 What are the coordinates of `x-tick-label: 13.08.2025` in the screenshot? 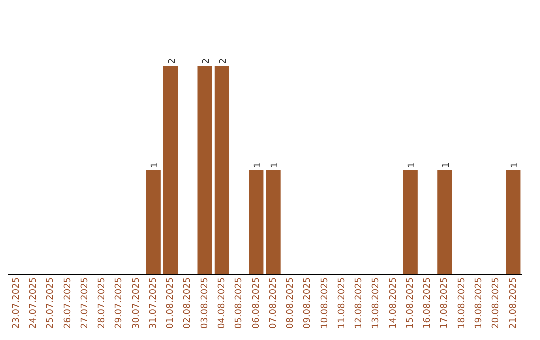 It's located at (377, 303).